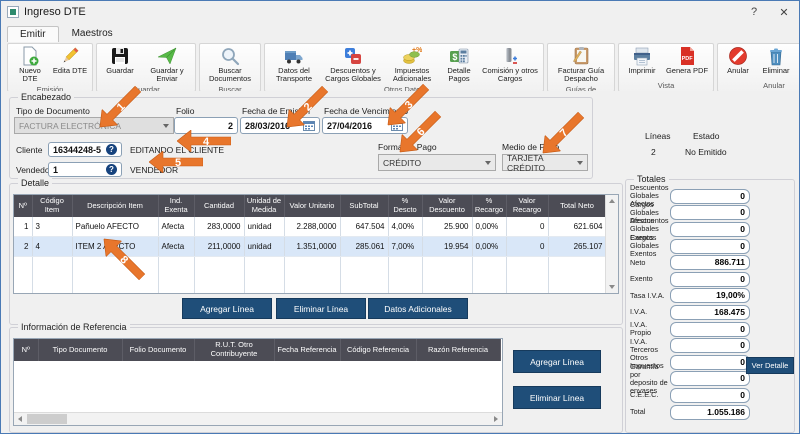 The image size is (800, 434). What do you see at coordinates (577, 227) in the screenshot?
I see `cell: 621.604` at bounding box center [577, 227].